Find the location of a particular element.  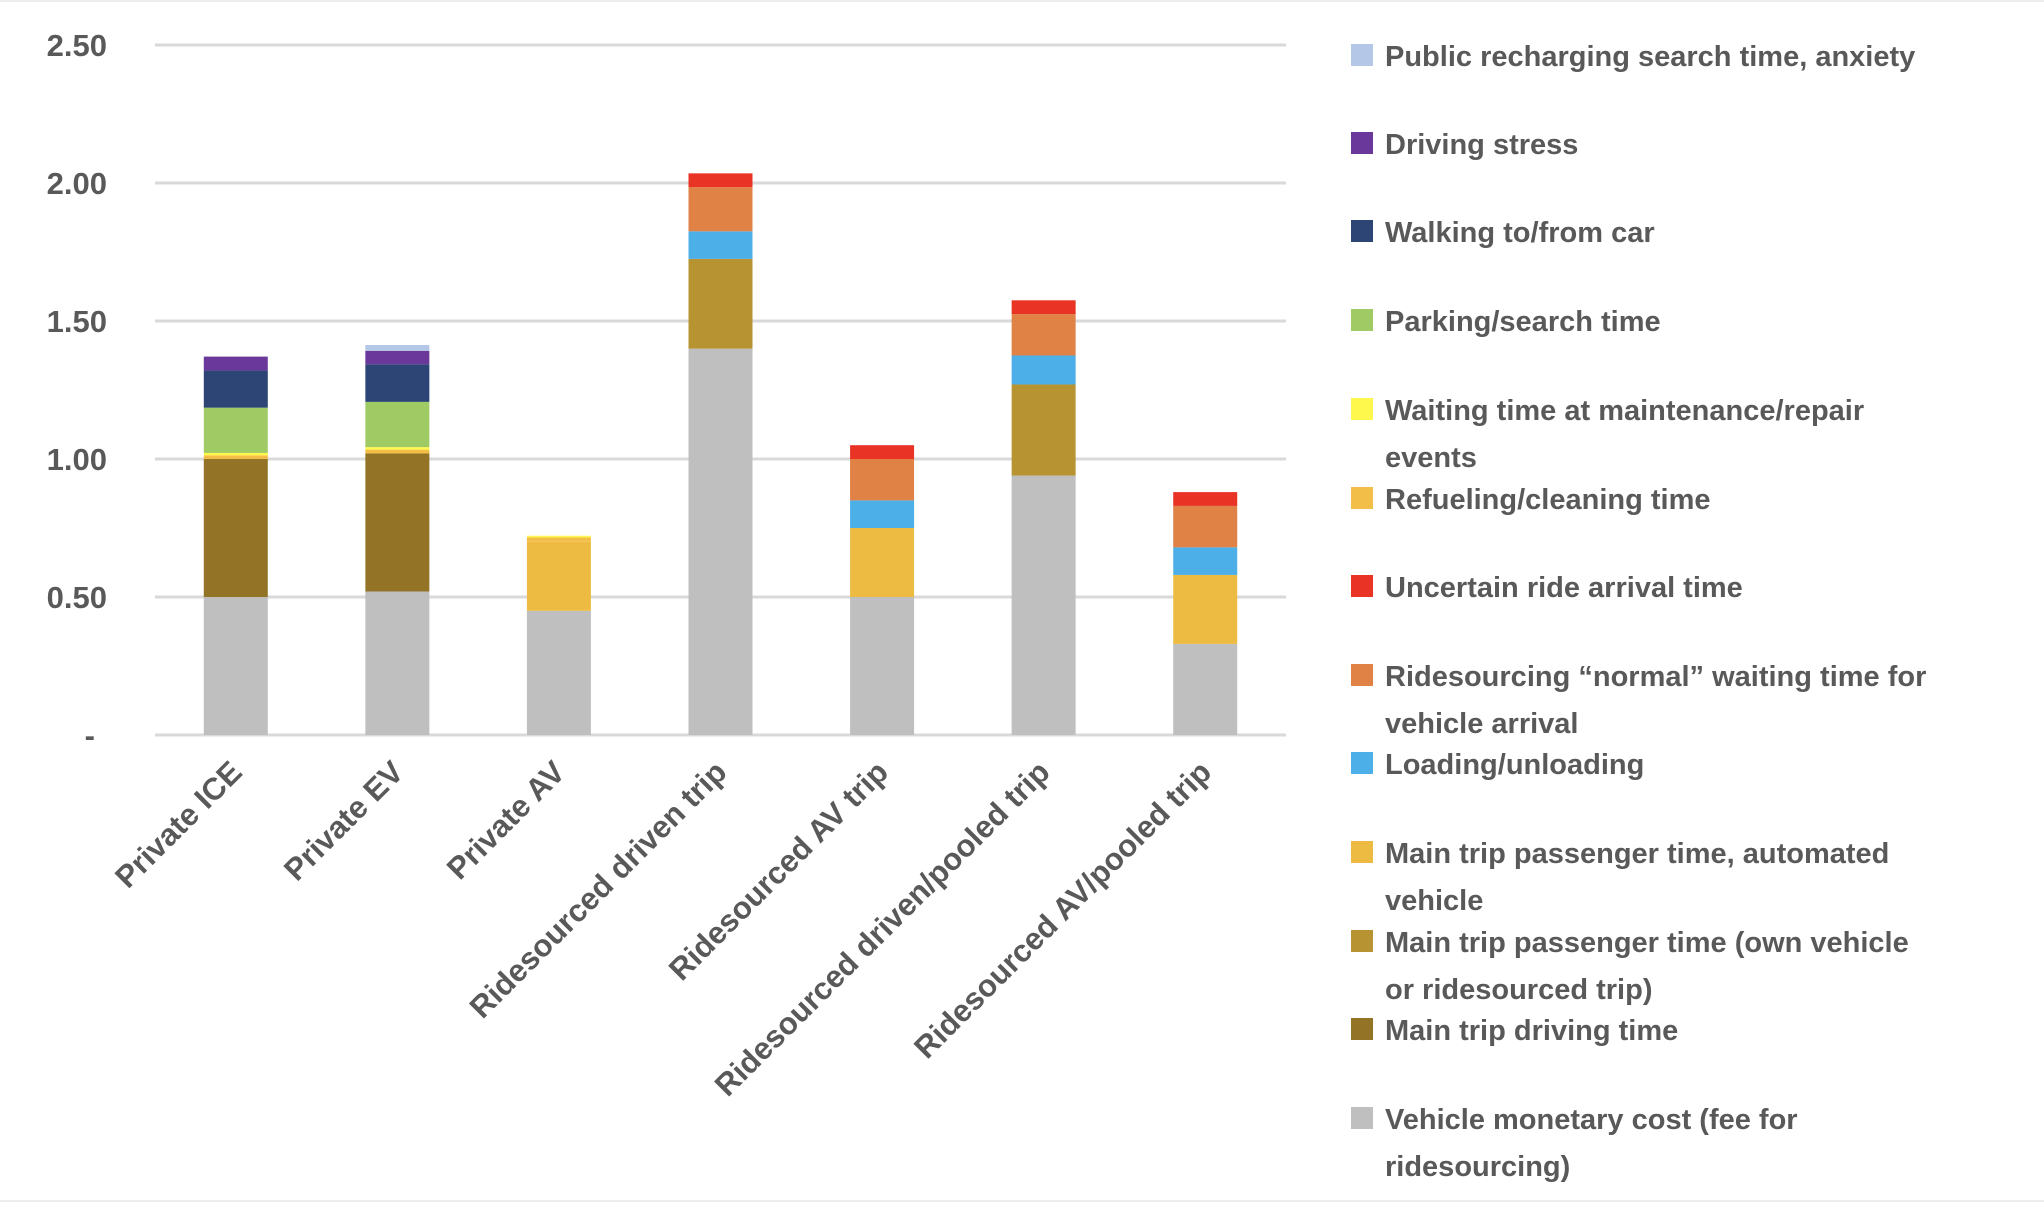

y-axis-ticks: - 0.50 1.00 1.50 2.00 2.50 is located at coordinates (77, 390).